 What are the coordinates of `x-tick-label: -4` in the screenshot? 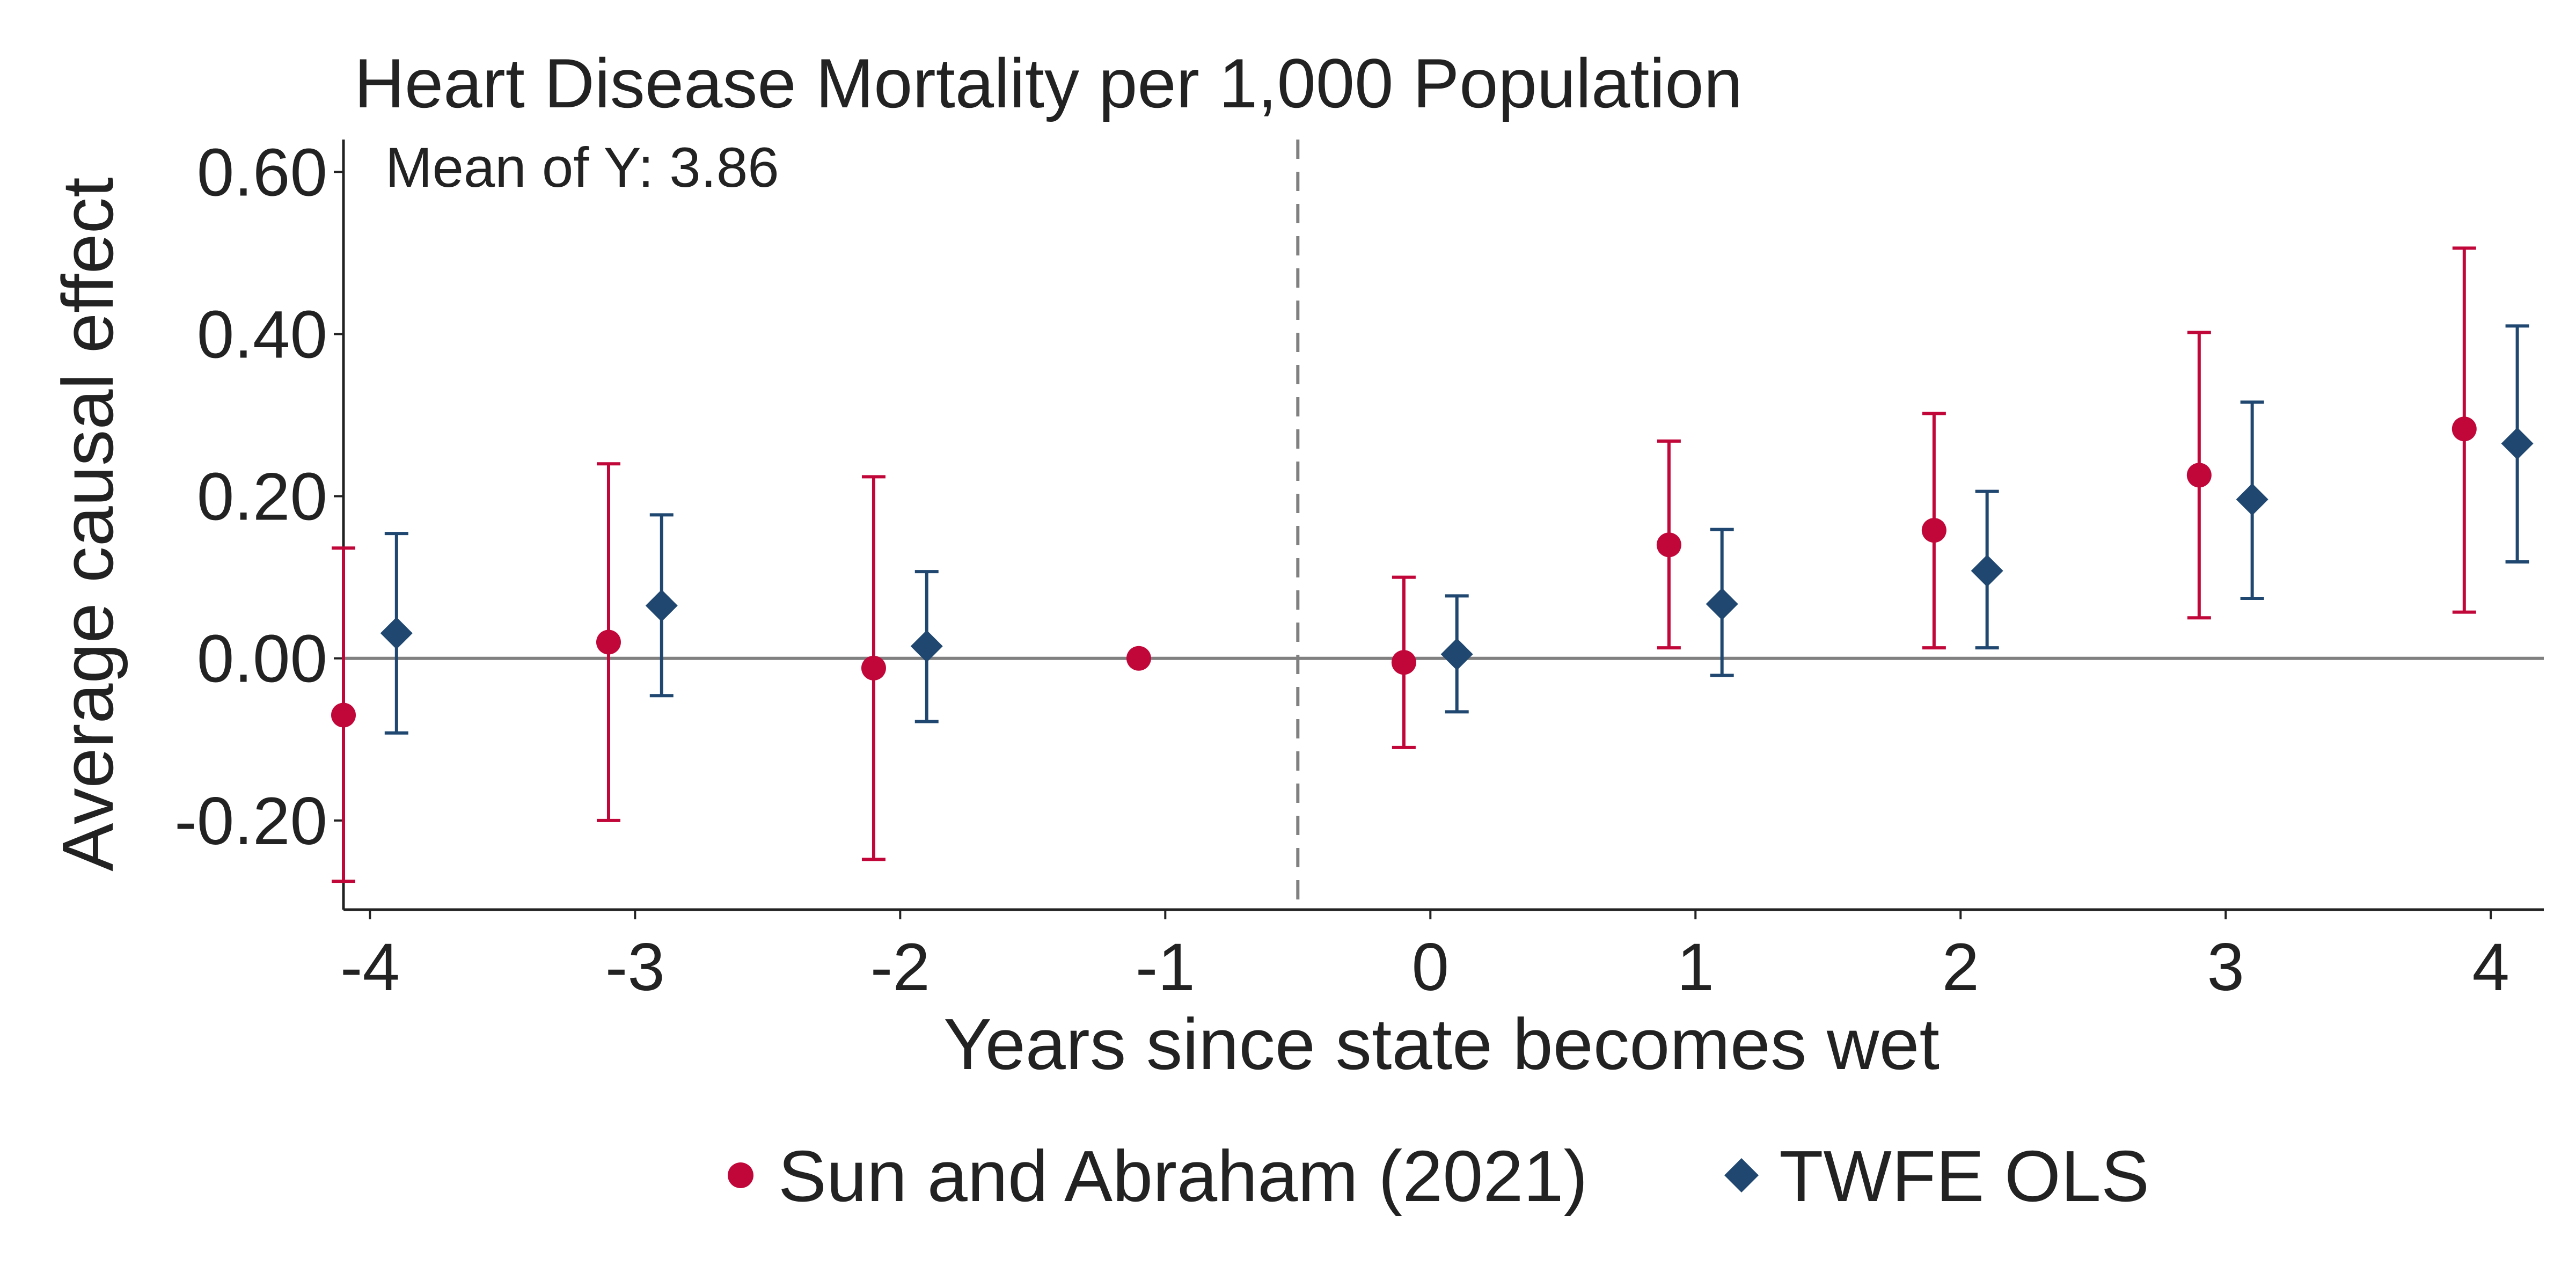 It's located at (370, 967).